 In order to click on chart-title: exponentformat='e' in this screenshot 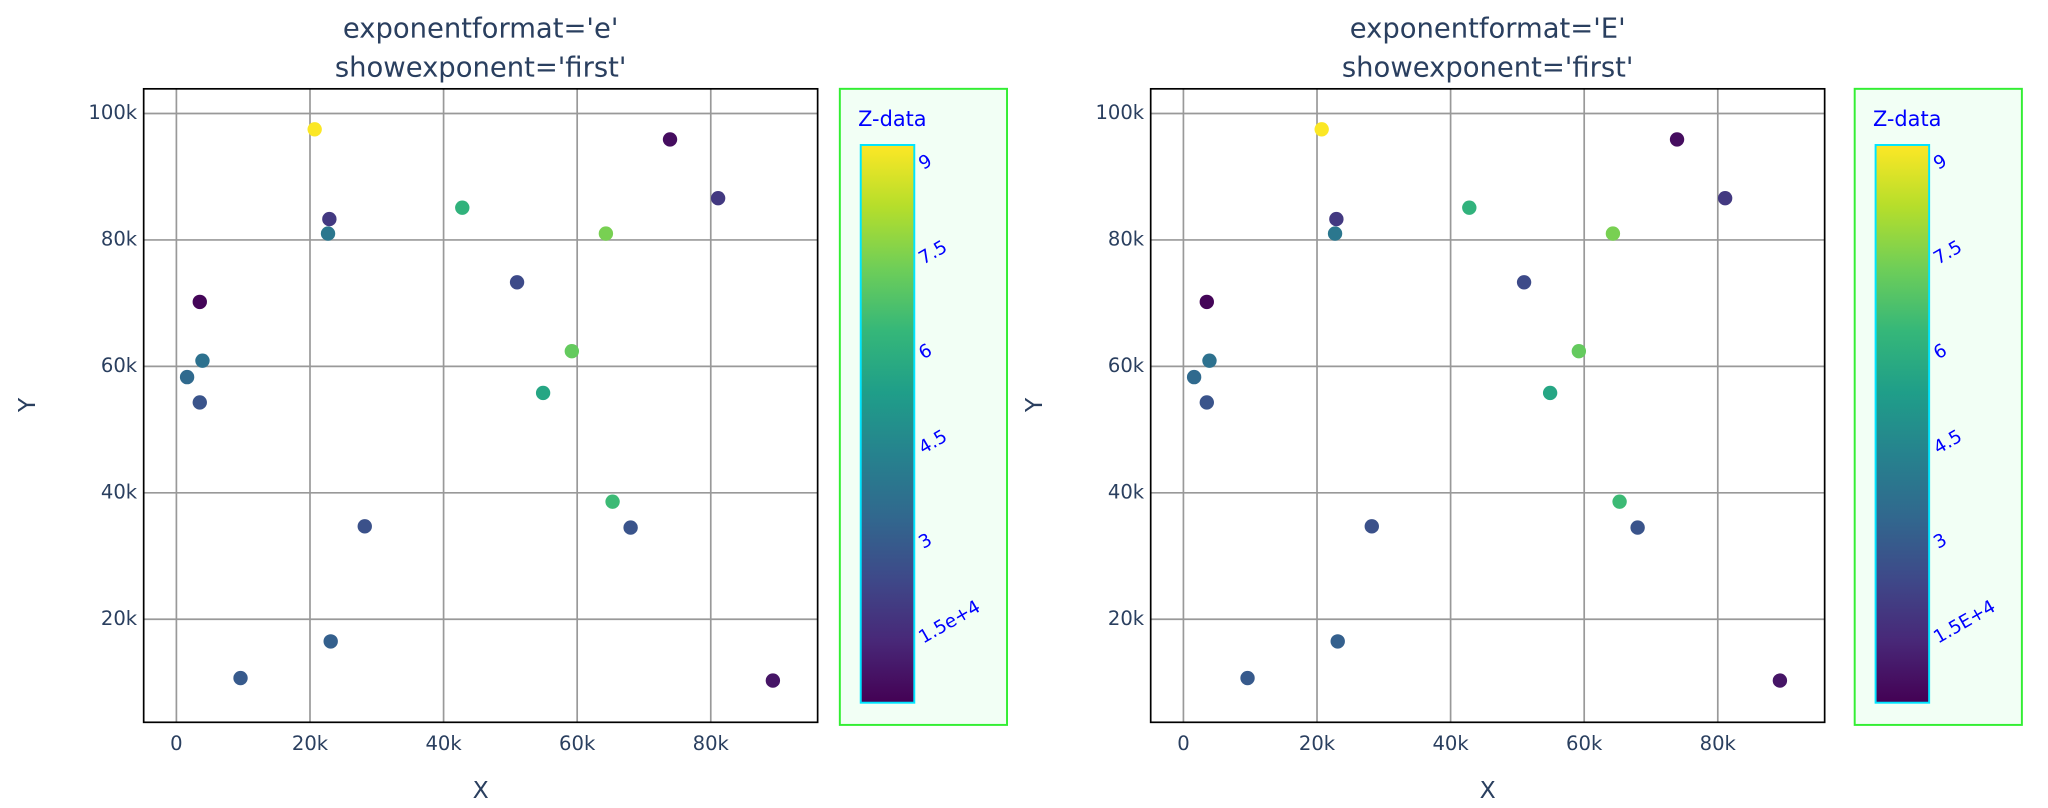, I will do `click(480, 29)`.